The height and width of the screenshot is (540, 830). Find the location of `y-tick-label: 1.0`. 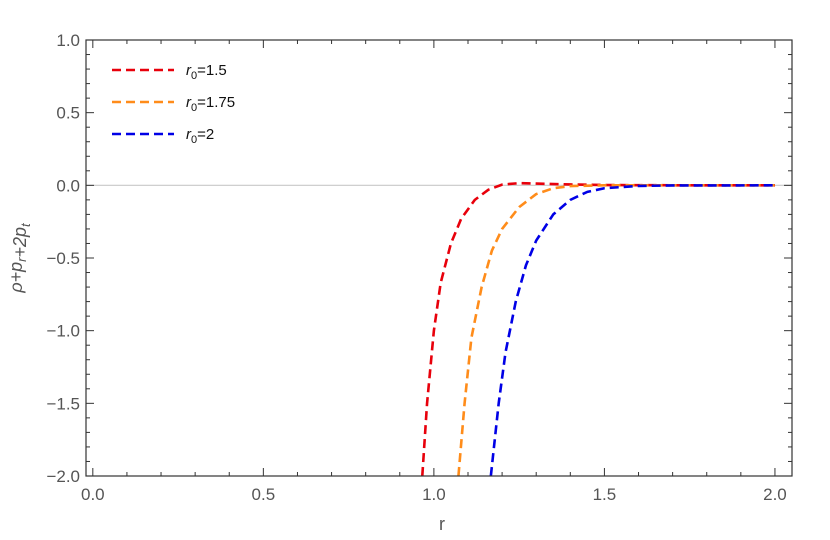

y-tick-label: 1.0 is located at coordinates (68, 40).